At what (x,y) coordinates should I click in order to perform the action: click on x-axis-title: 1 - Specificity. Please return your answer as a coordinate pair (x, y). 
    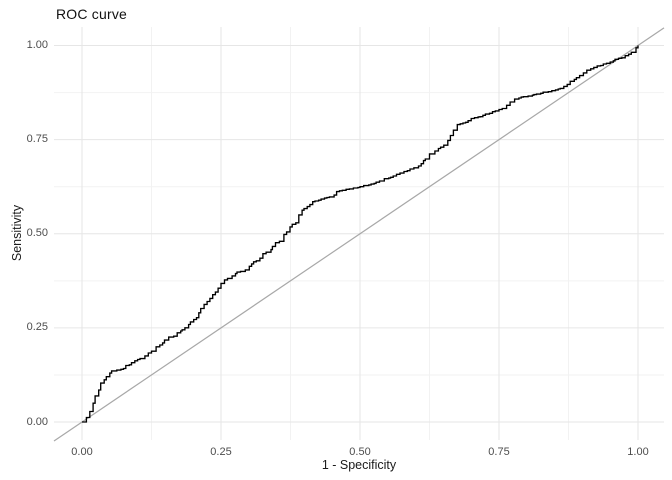
    Looking at the image, I should click on (359, 465).